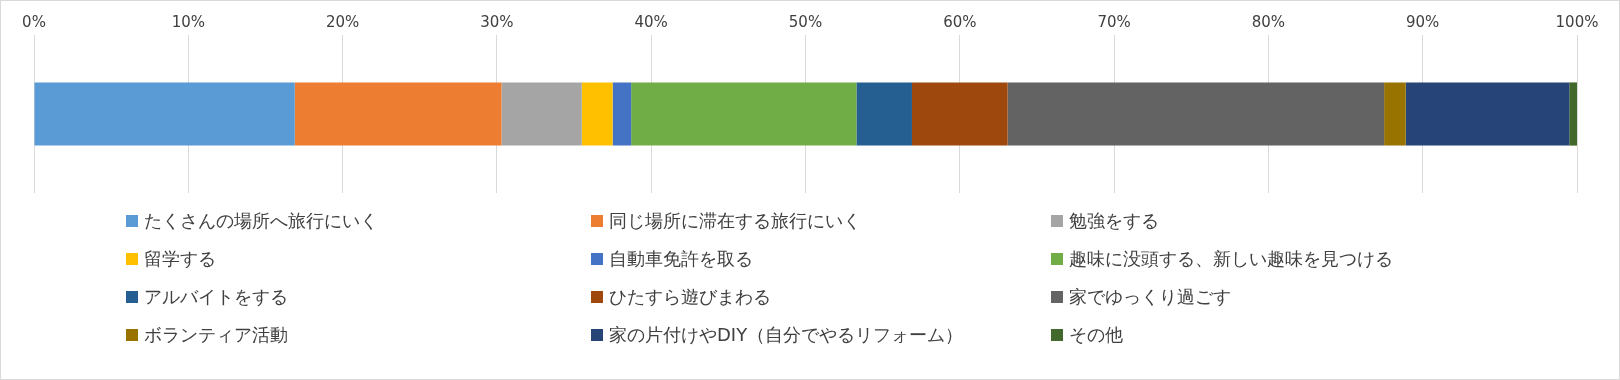 Image resolution: width=1620 pixels, height=380 pixels. Describe the element at coordinates (690, 297) in the screenshot. I see `legend-label: ひたすら遊びまわる` at that location.